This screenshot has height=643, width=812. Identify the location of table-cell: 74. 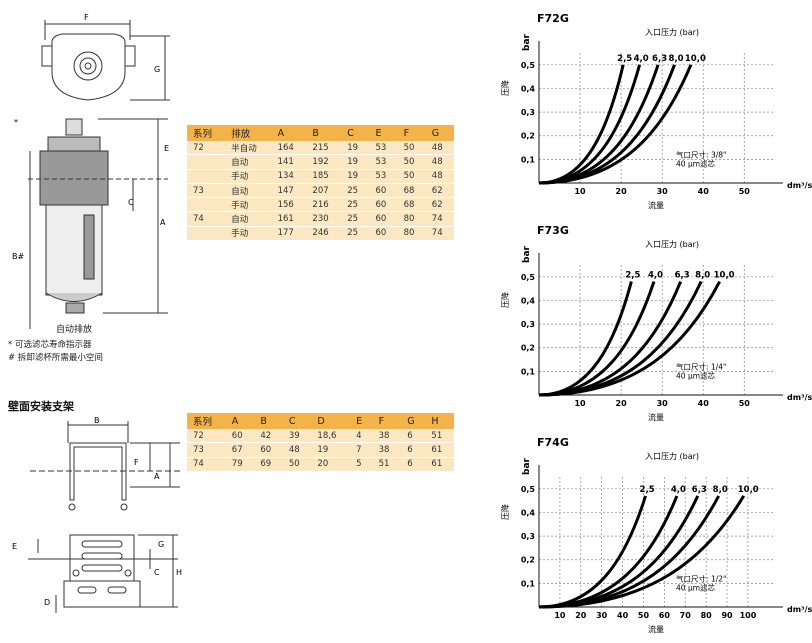
(206, 219).